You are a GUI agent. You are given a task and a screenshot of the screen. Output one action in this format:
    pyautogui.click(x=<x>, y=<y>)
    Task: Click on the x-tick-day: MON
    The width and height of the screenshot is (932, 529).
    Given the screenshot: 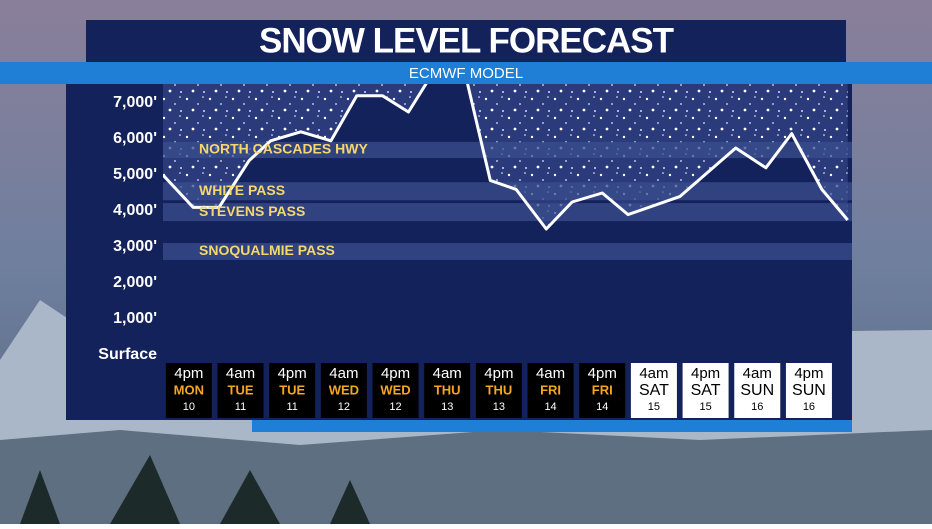 What is the action you would take?
    pyautogui.click(x=189, y=389)
    